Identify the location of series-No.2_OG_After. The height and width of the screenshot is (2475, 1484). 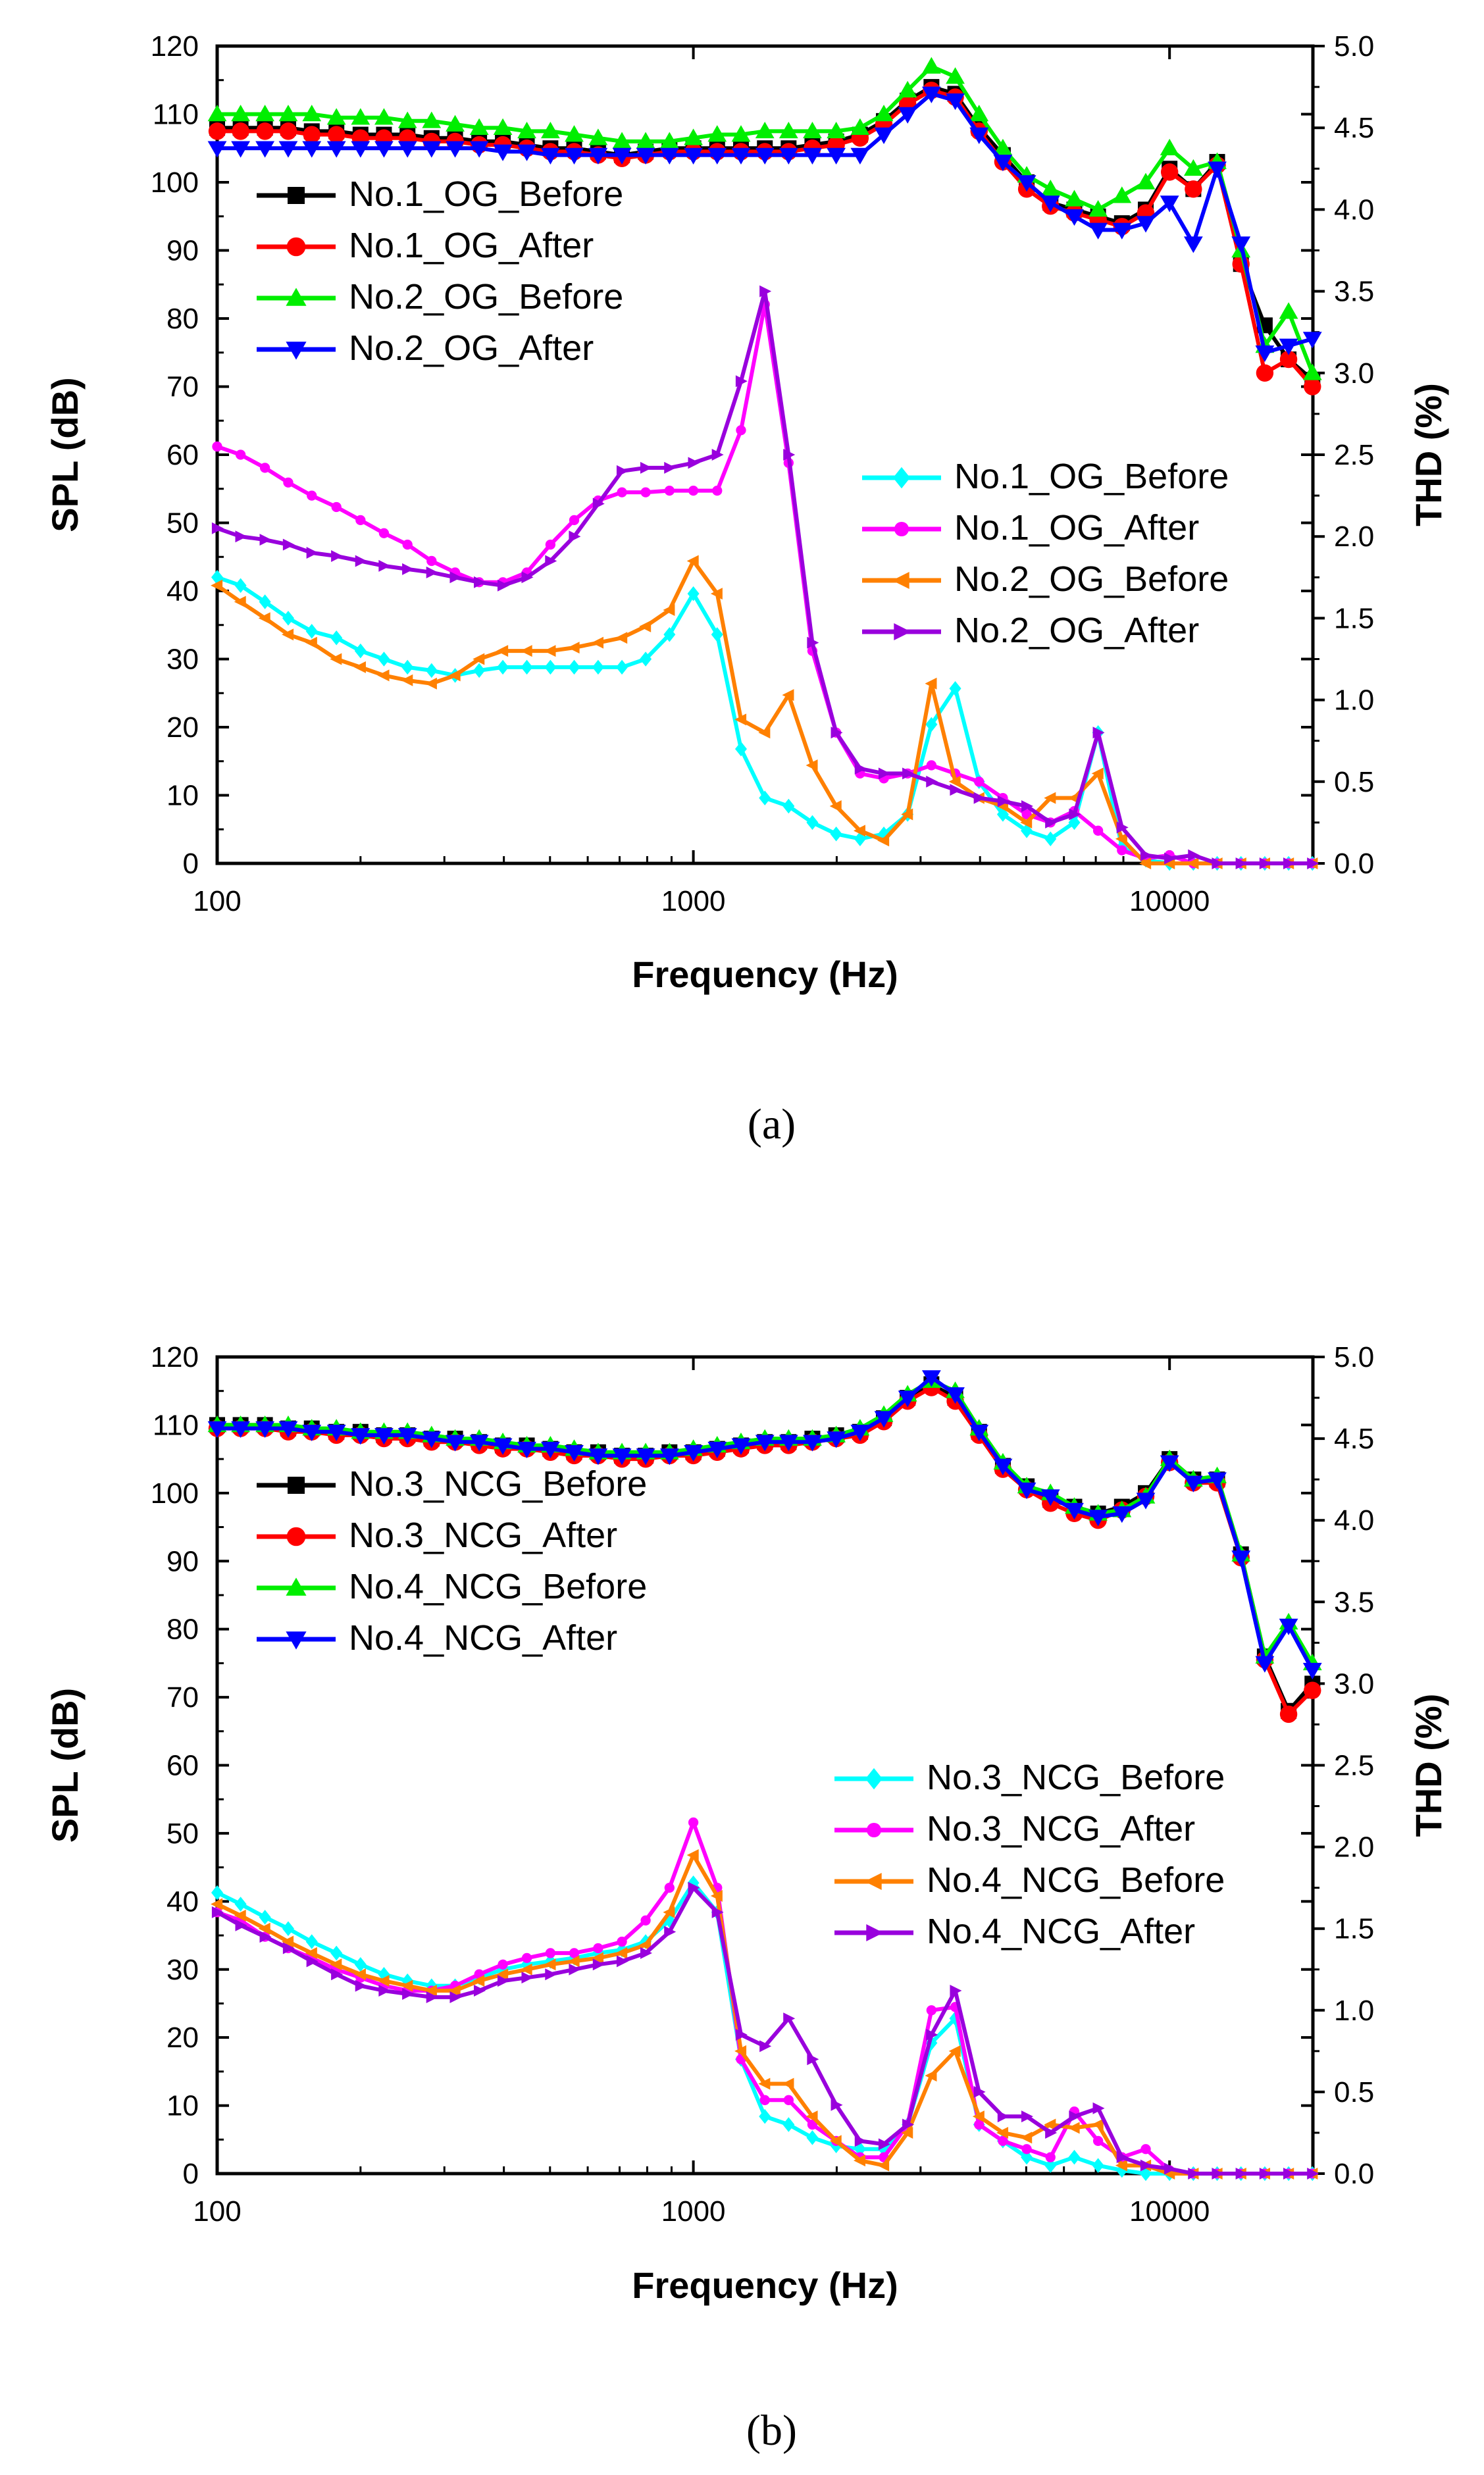
(764, 224).